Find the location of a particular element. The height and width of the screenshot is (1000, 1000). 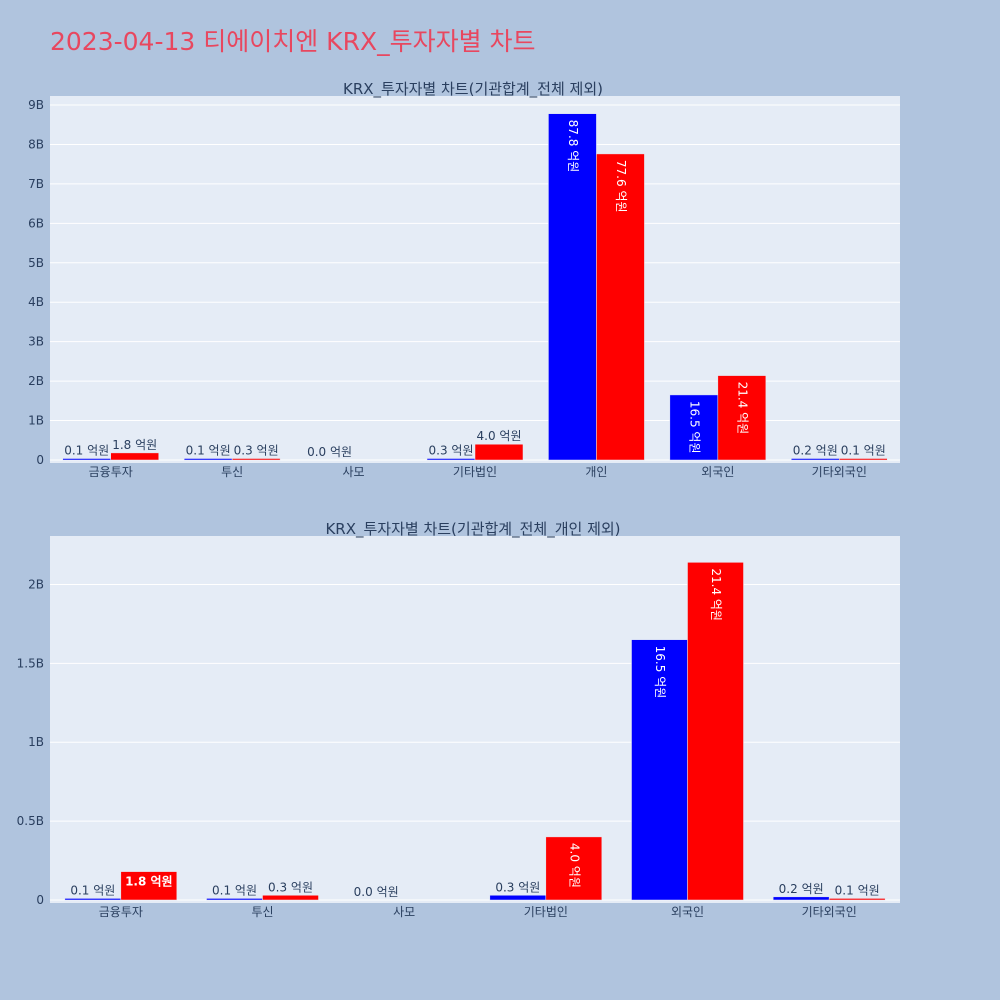

data-label: 77.6 억원 is located at coordinates (621, 186).